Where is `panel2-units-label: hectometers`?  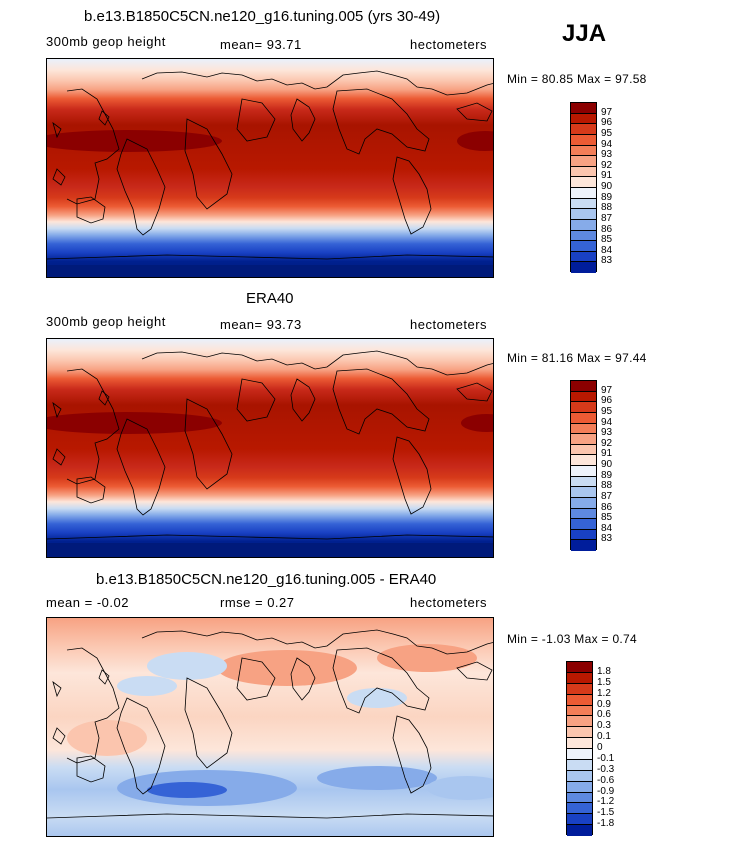 panel2-units-label: hectometers is located at coordinates (449, 324).